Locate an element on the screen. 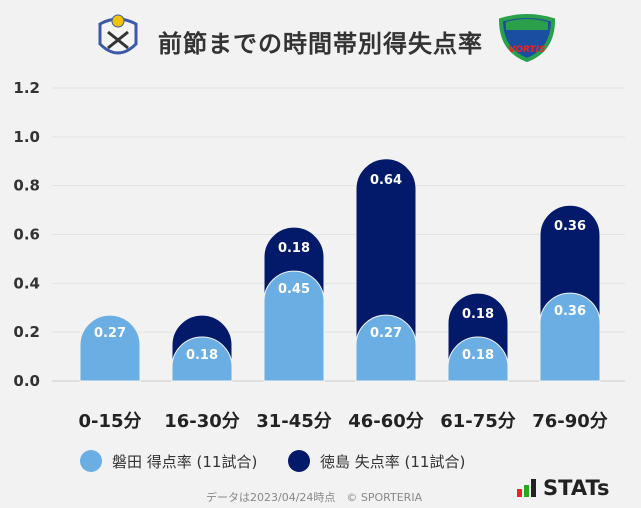 The width and height of the screenshot is (641, 508). legend-item-jubilo: 磐田 得点率 (11試合) is located at coordinates (168, 461).